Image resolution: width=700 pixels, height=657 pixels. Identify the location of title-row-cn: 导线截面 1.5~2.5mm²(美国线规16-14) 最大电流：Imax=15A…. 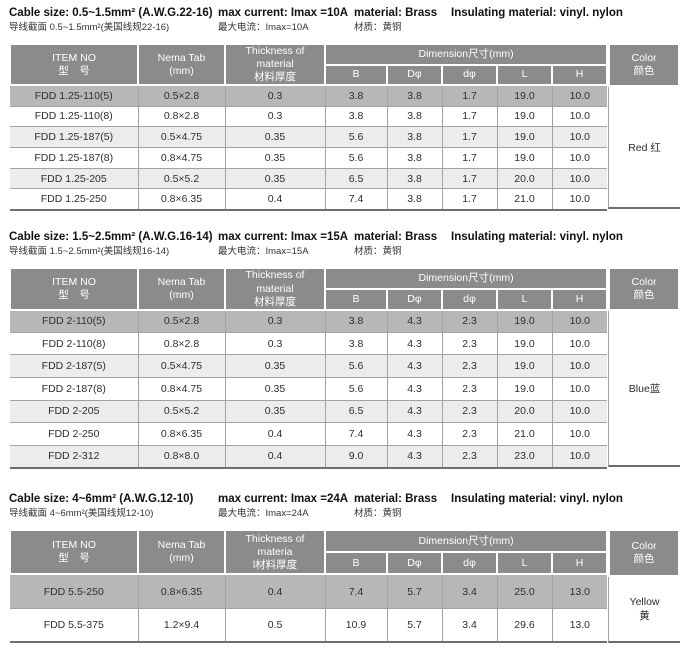
(344, 251).